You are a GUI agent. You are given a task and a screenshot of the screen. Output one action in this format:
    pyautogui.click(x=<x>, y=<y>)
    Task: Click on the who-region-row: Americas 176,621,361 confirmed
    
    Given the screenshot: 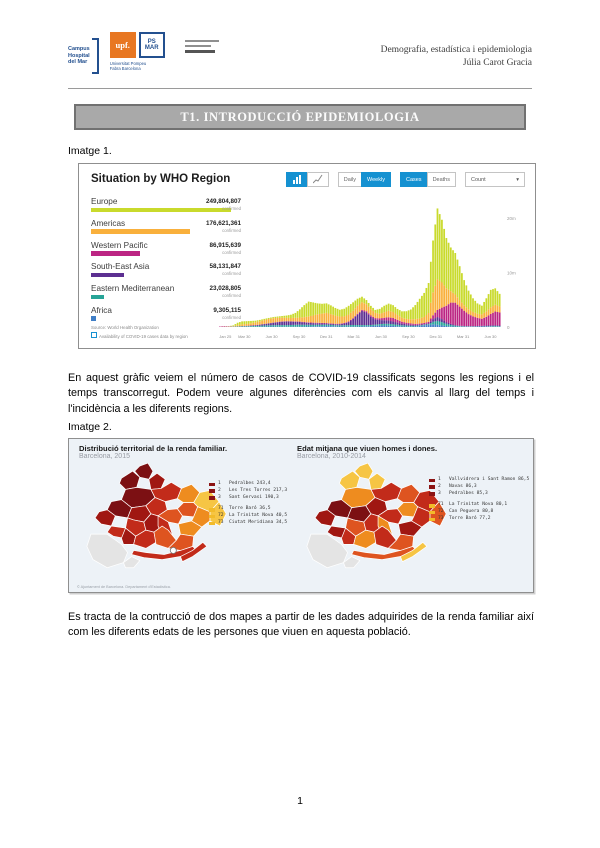 What is the action you would take?
    pyautogui.click(x=166, y=229)
    